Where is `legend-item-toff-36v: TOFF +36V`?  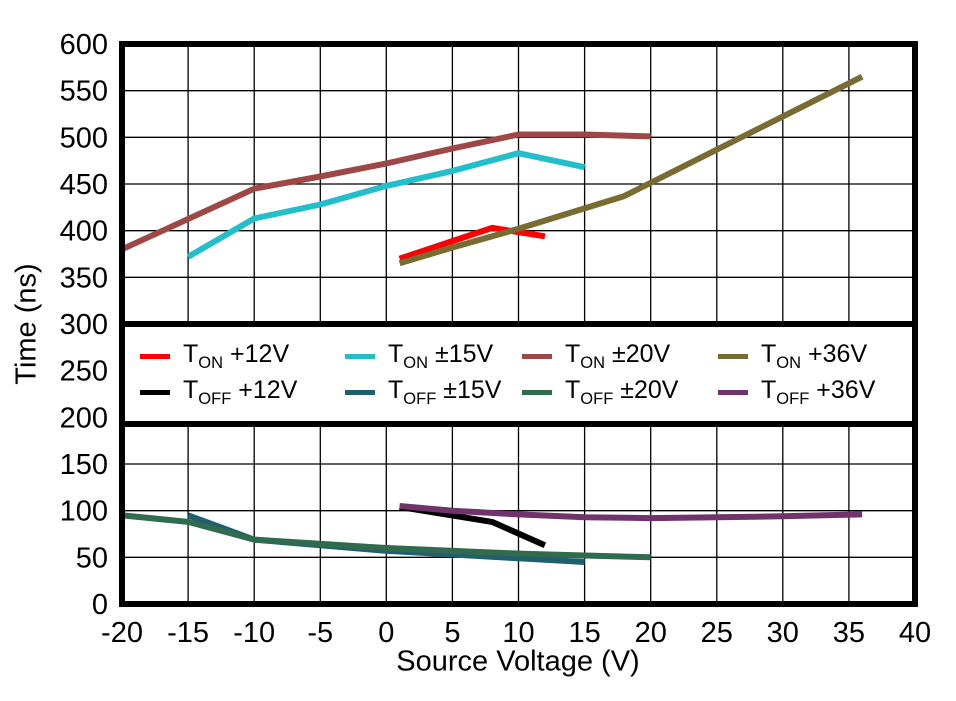 legend-item-toff-36v: TOFF +36V is located at coordinates (815, 392).